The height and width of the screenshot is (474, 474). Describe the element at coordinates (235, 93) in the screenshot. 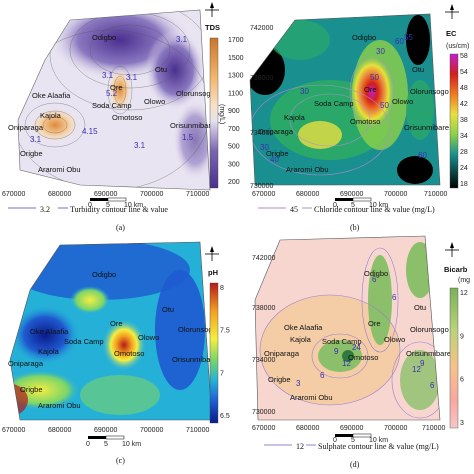

I see `colorbar-tick: 1100` at that location.